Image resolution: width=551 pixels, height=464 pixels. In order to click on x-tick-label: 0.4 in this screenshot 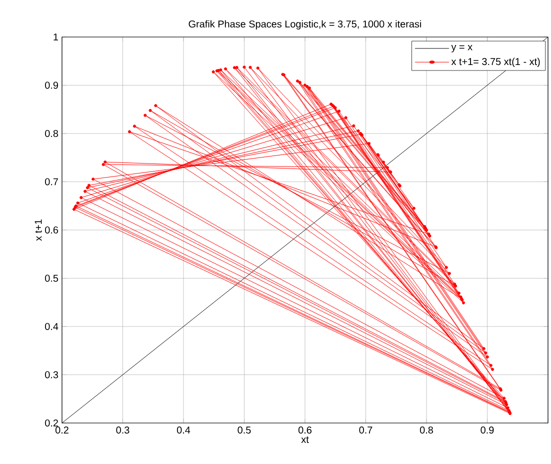, I will do `click(183, 430)`.